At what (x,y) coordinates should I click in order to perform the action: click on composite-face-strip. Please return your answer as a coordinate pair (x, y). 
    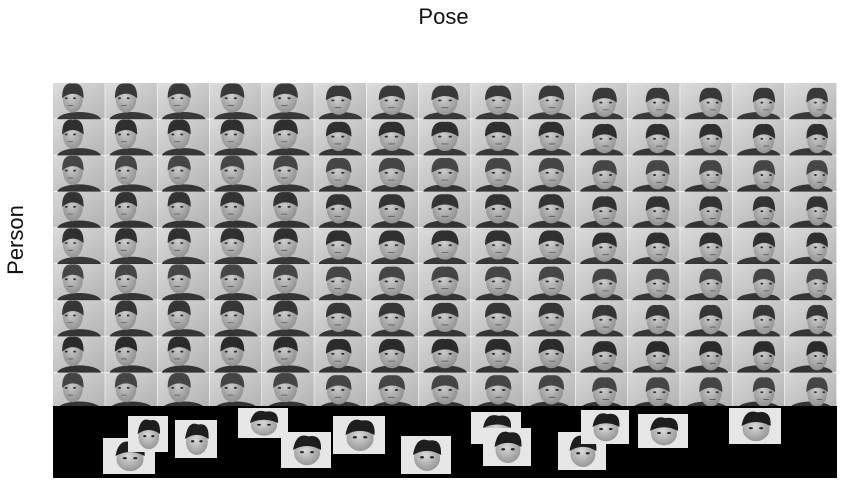
    Looking at the image, I should click on (445, 442).